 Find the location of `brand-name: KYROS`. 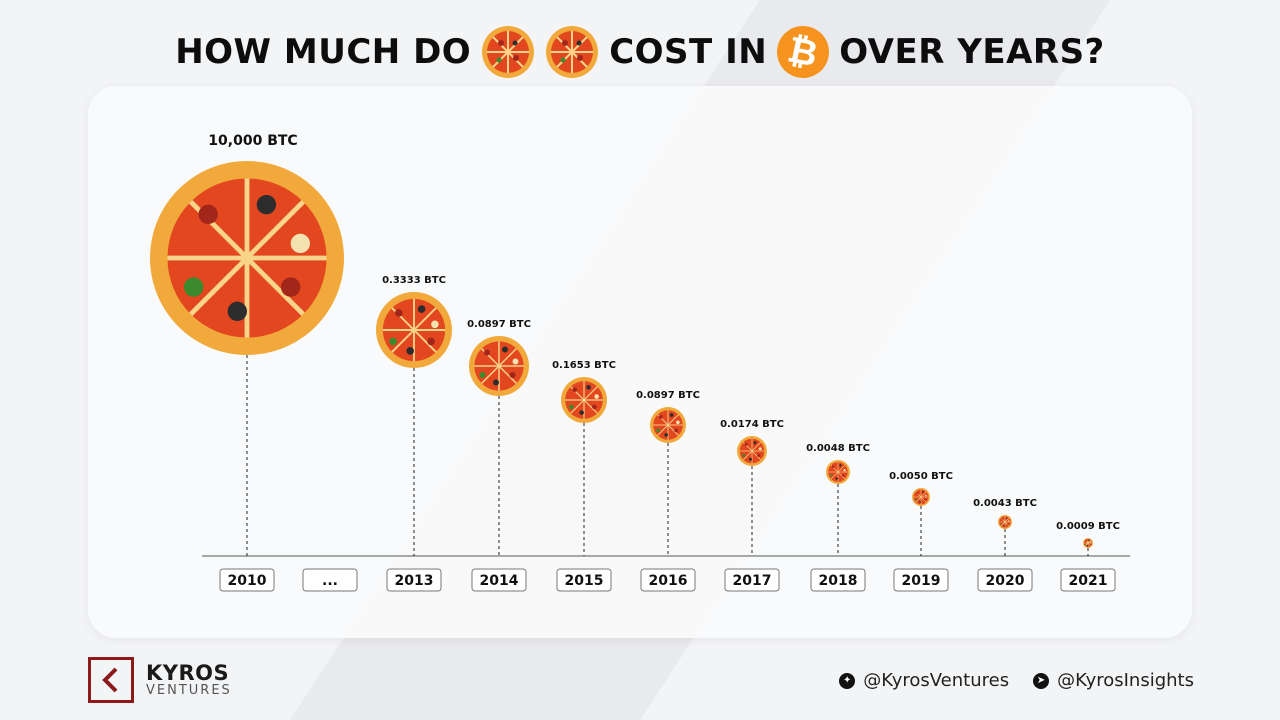

brand-name: KYROS is located at coordinates (188, 673).